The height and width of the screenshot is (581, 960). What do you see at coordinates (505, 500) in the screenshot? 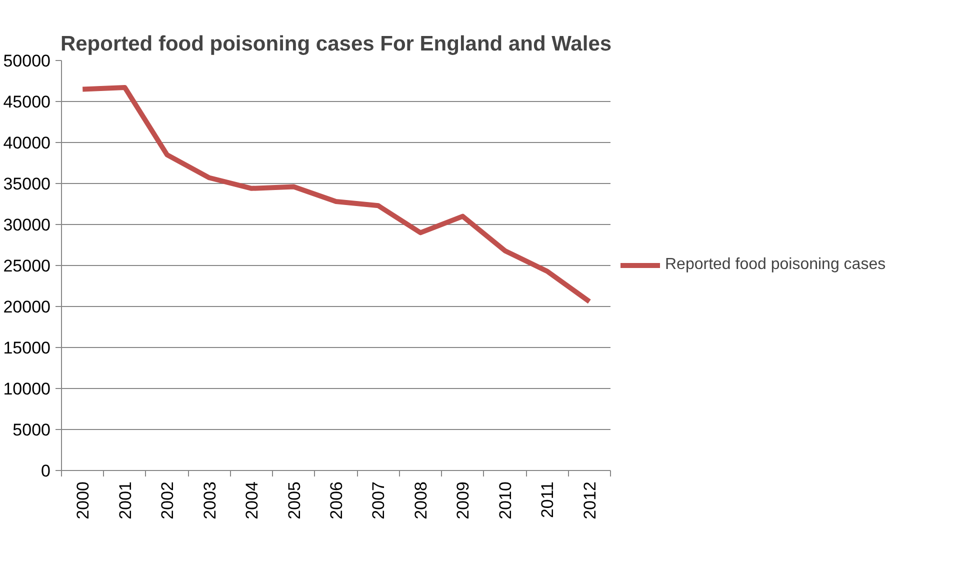
I see `x-tick-label: 2010` at bounding box center [505, 500].